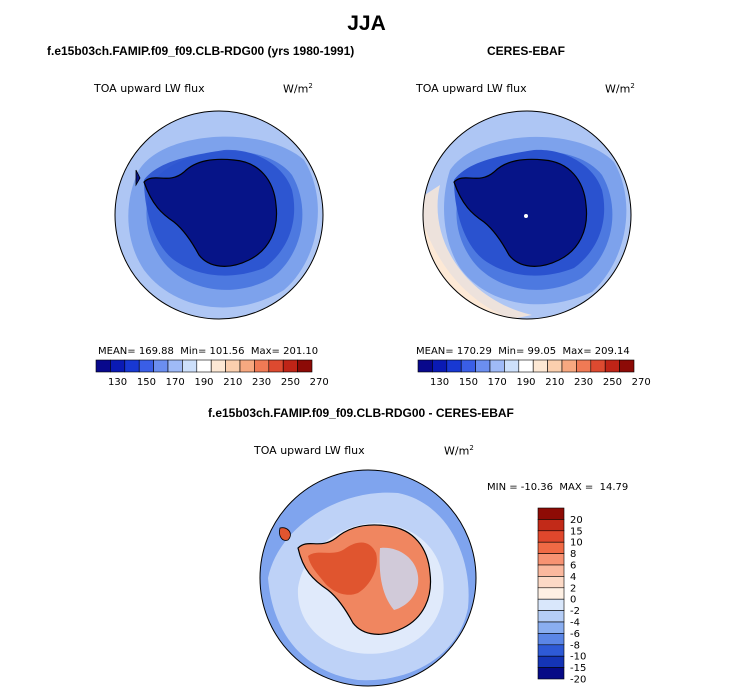 The height and width of the screenshot is (697, 733). Describe the element at coordinates (577, 351) in the screenshot. I see `panel-2-max-label: Max=` at that location.